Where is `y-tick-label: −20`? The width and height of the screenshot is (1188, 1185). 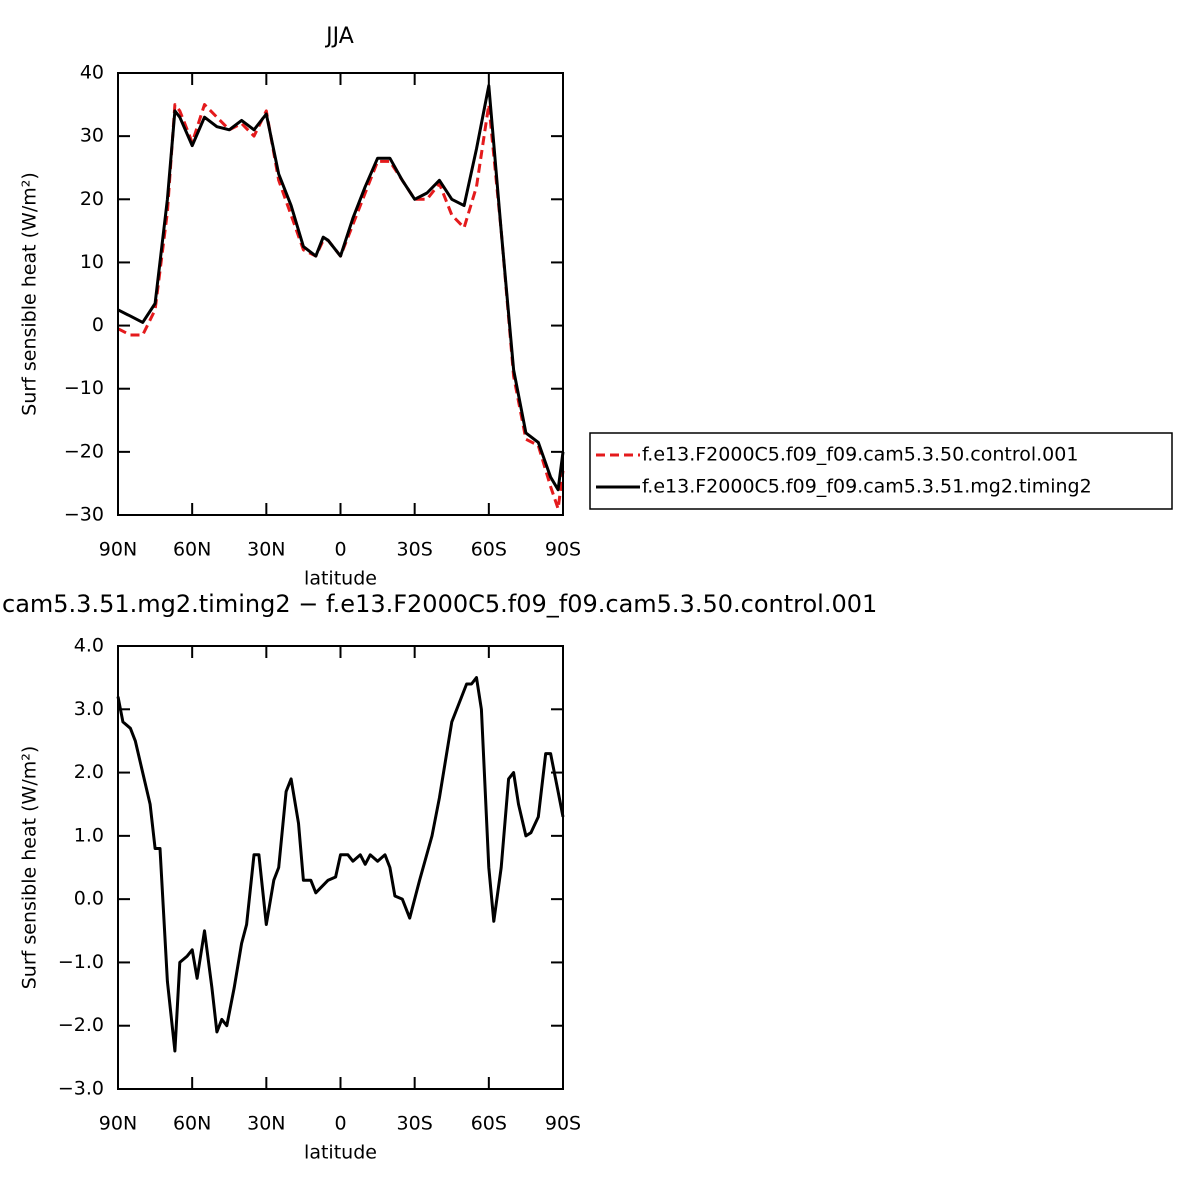
y-tick-label: −20 is located at coordinates (84, 451).